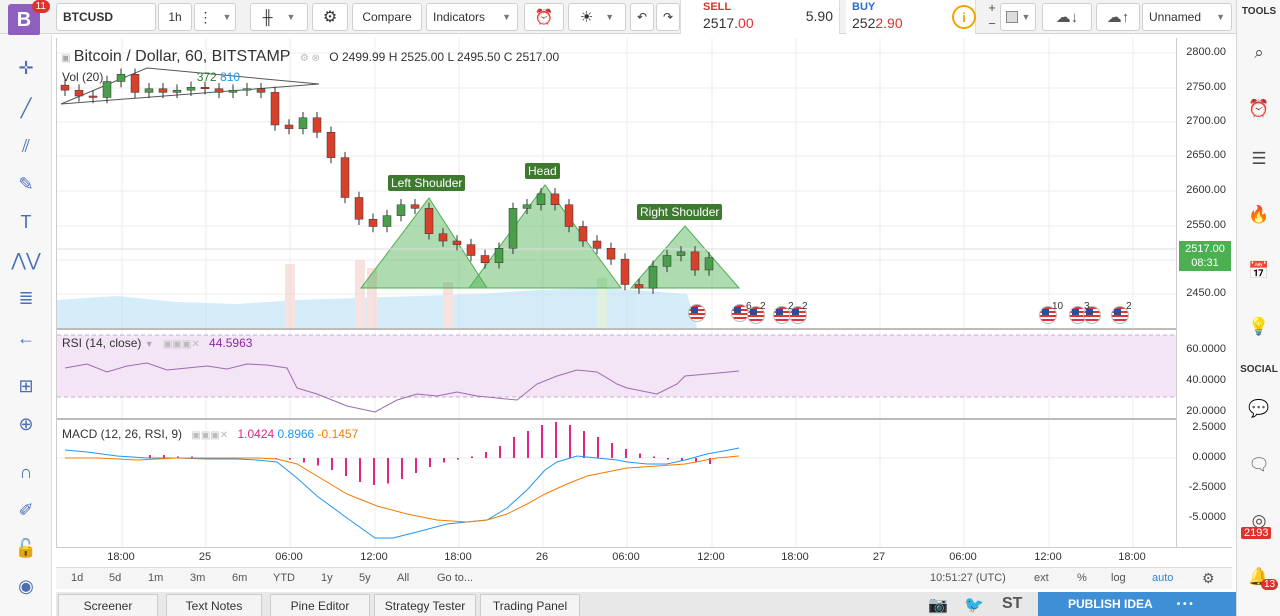 The height and width of the screenshot is (616, 1280). I want to click on annotation-left-shoulder: Left Shoulder, so click(427, 183).